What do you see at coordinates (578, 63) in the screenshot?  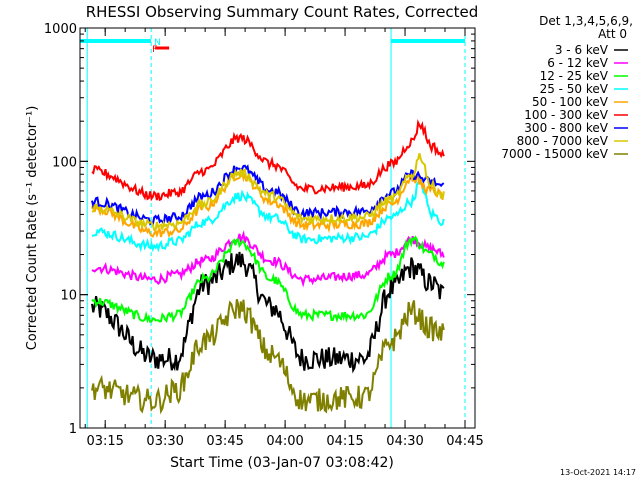 I see `legend-label-2: 6 - 12 keV` at bounding box center [578, 63].